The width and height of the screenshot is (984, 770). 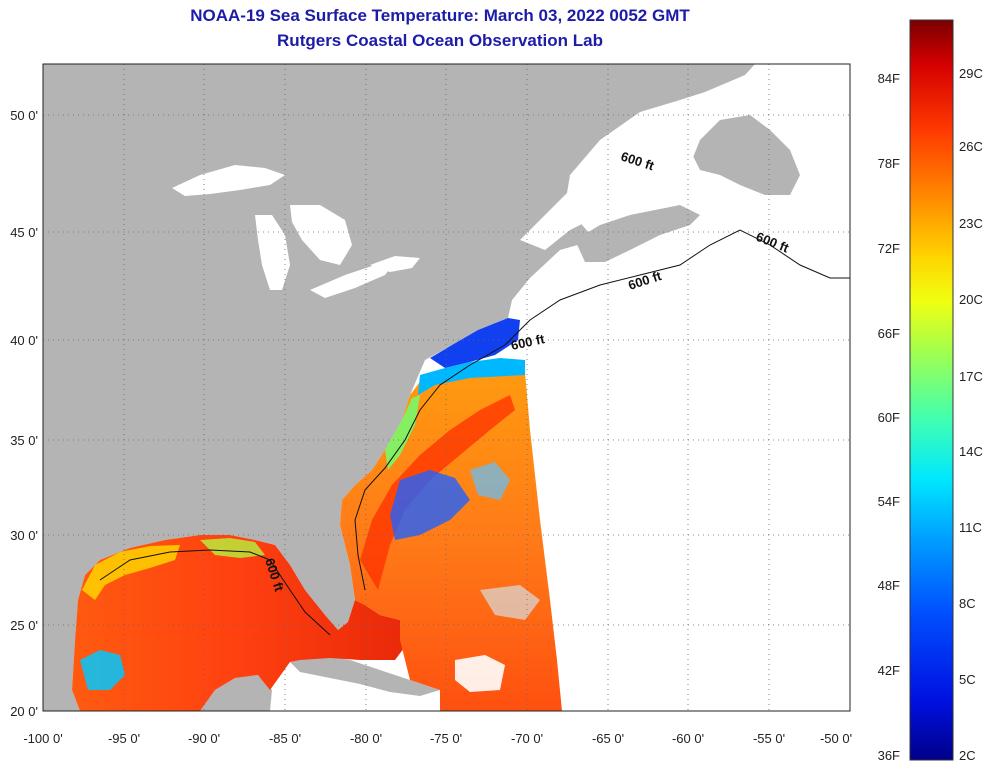 I want to click on lat-label: 50 0', so click(x=24, y=115).